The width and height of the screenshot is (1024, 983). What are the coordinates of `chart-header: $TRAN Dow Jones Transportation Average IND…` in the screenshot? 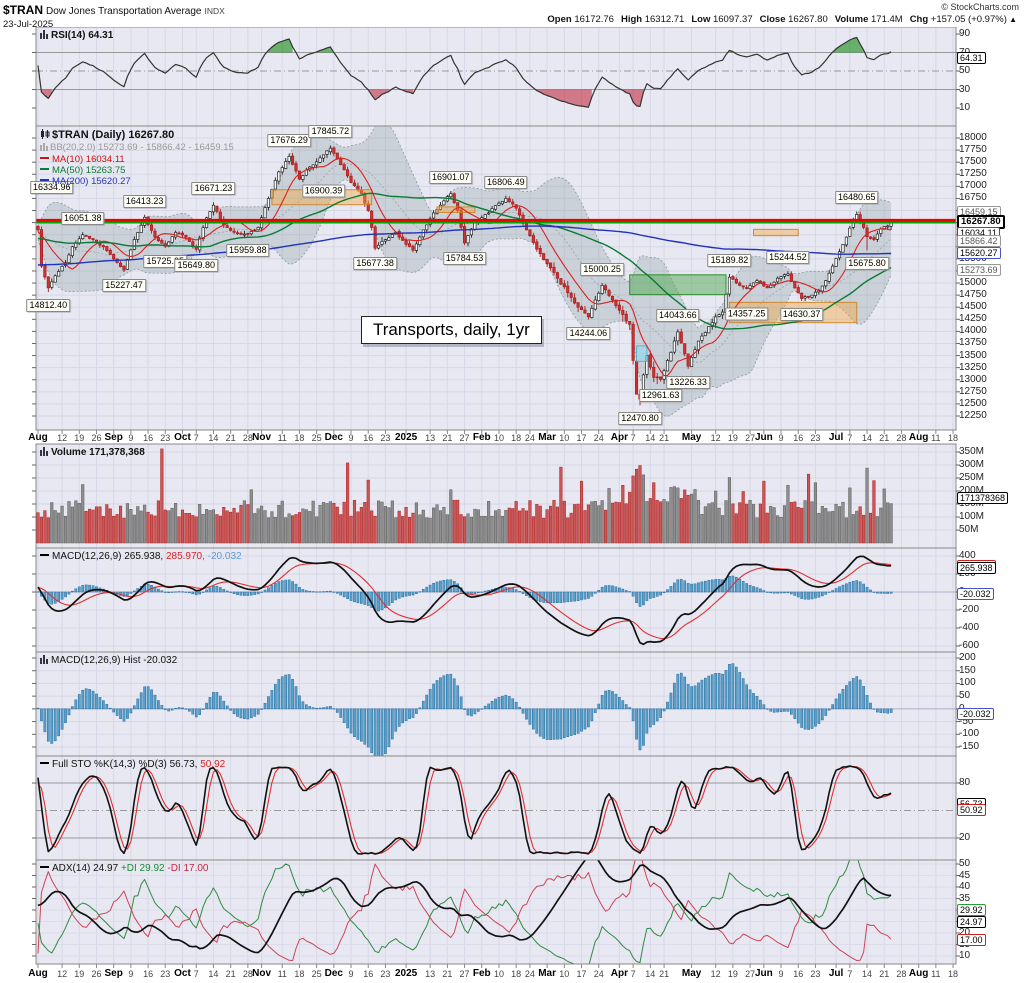 It's located at (512, 15).